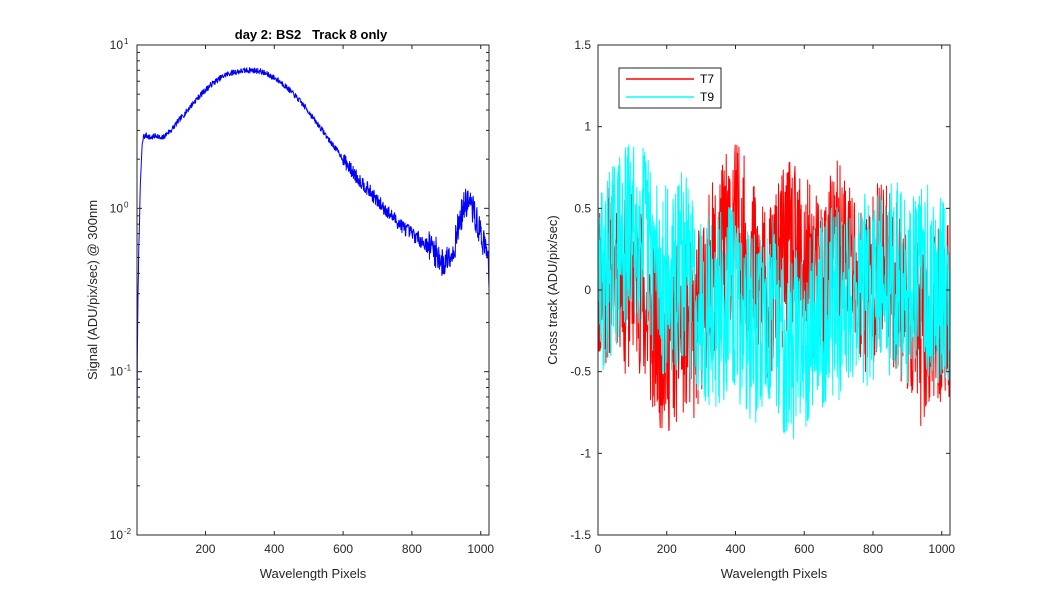 The height and width of the screenshot is (600, 1050). I want to click on y-tick-label: -1.5, so click(580, 535).